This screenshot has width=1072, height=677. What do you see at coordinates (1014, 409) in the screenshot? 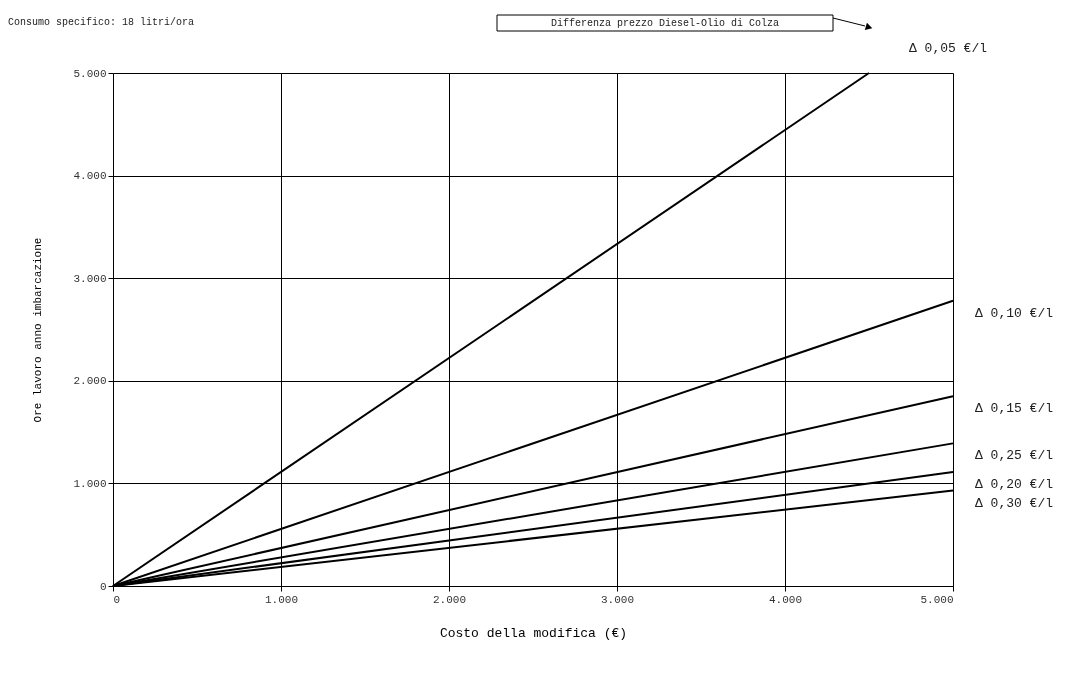
I see `series-label: Δ 0,15 €/l` at bounding box center [1014, 409].